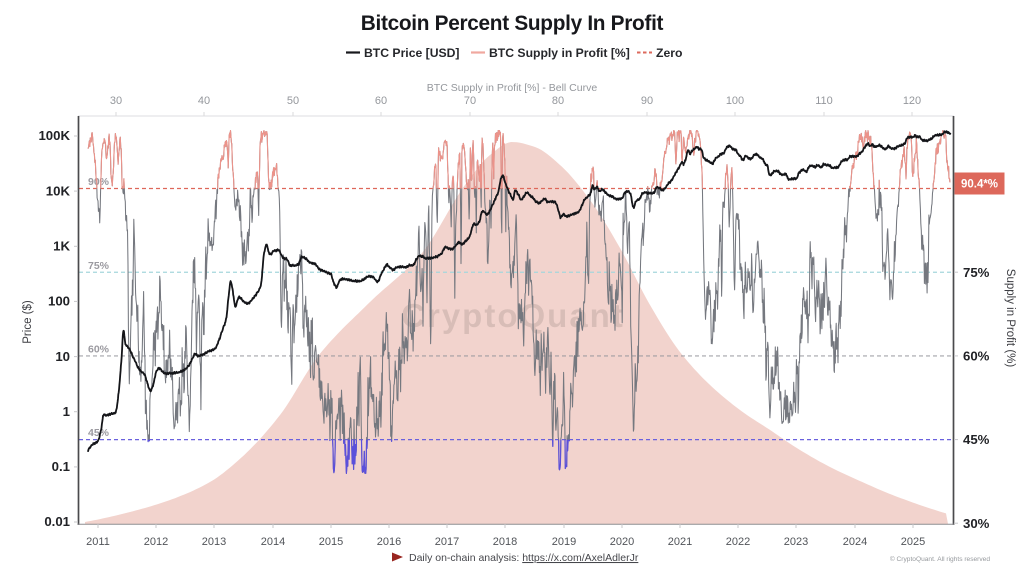 This screenshot has width=1024, height=574. Describe the element at coordinates (558, 101) in the screenshot. I see `svg-text: 80` at that location.